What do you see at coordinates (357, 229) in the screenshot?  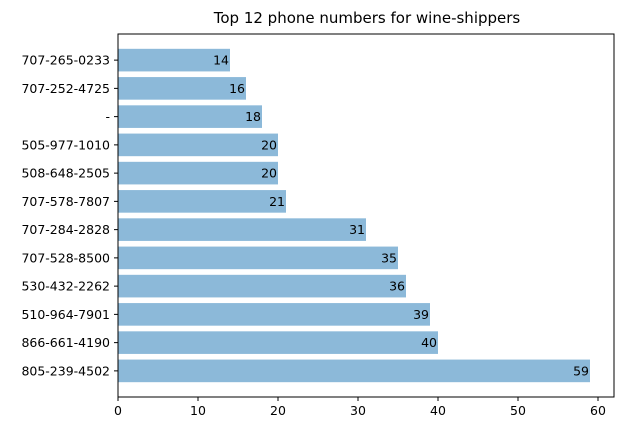 I see `data-label: 31` at bounding box center [357, 229].